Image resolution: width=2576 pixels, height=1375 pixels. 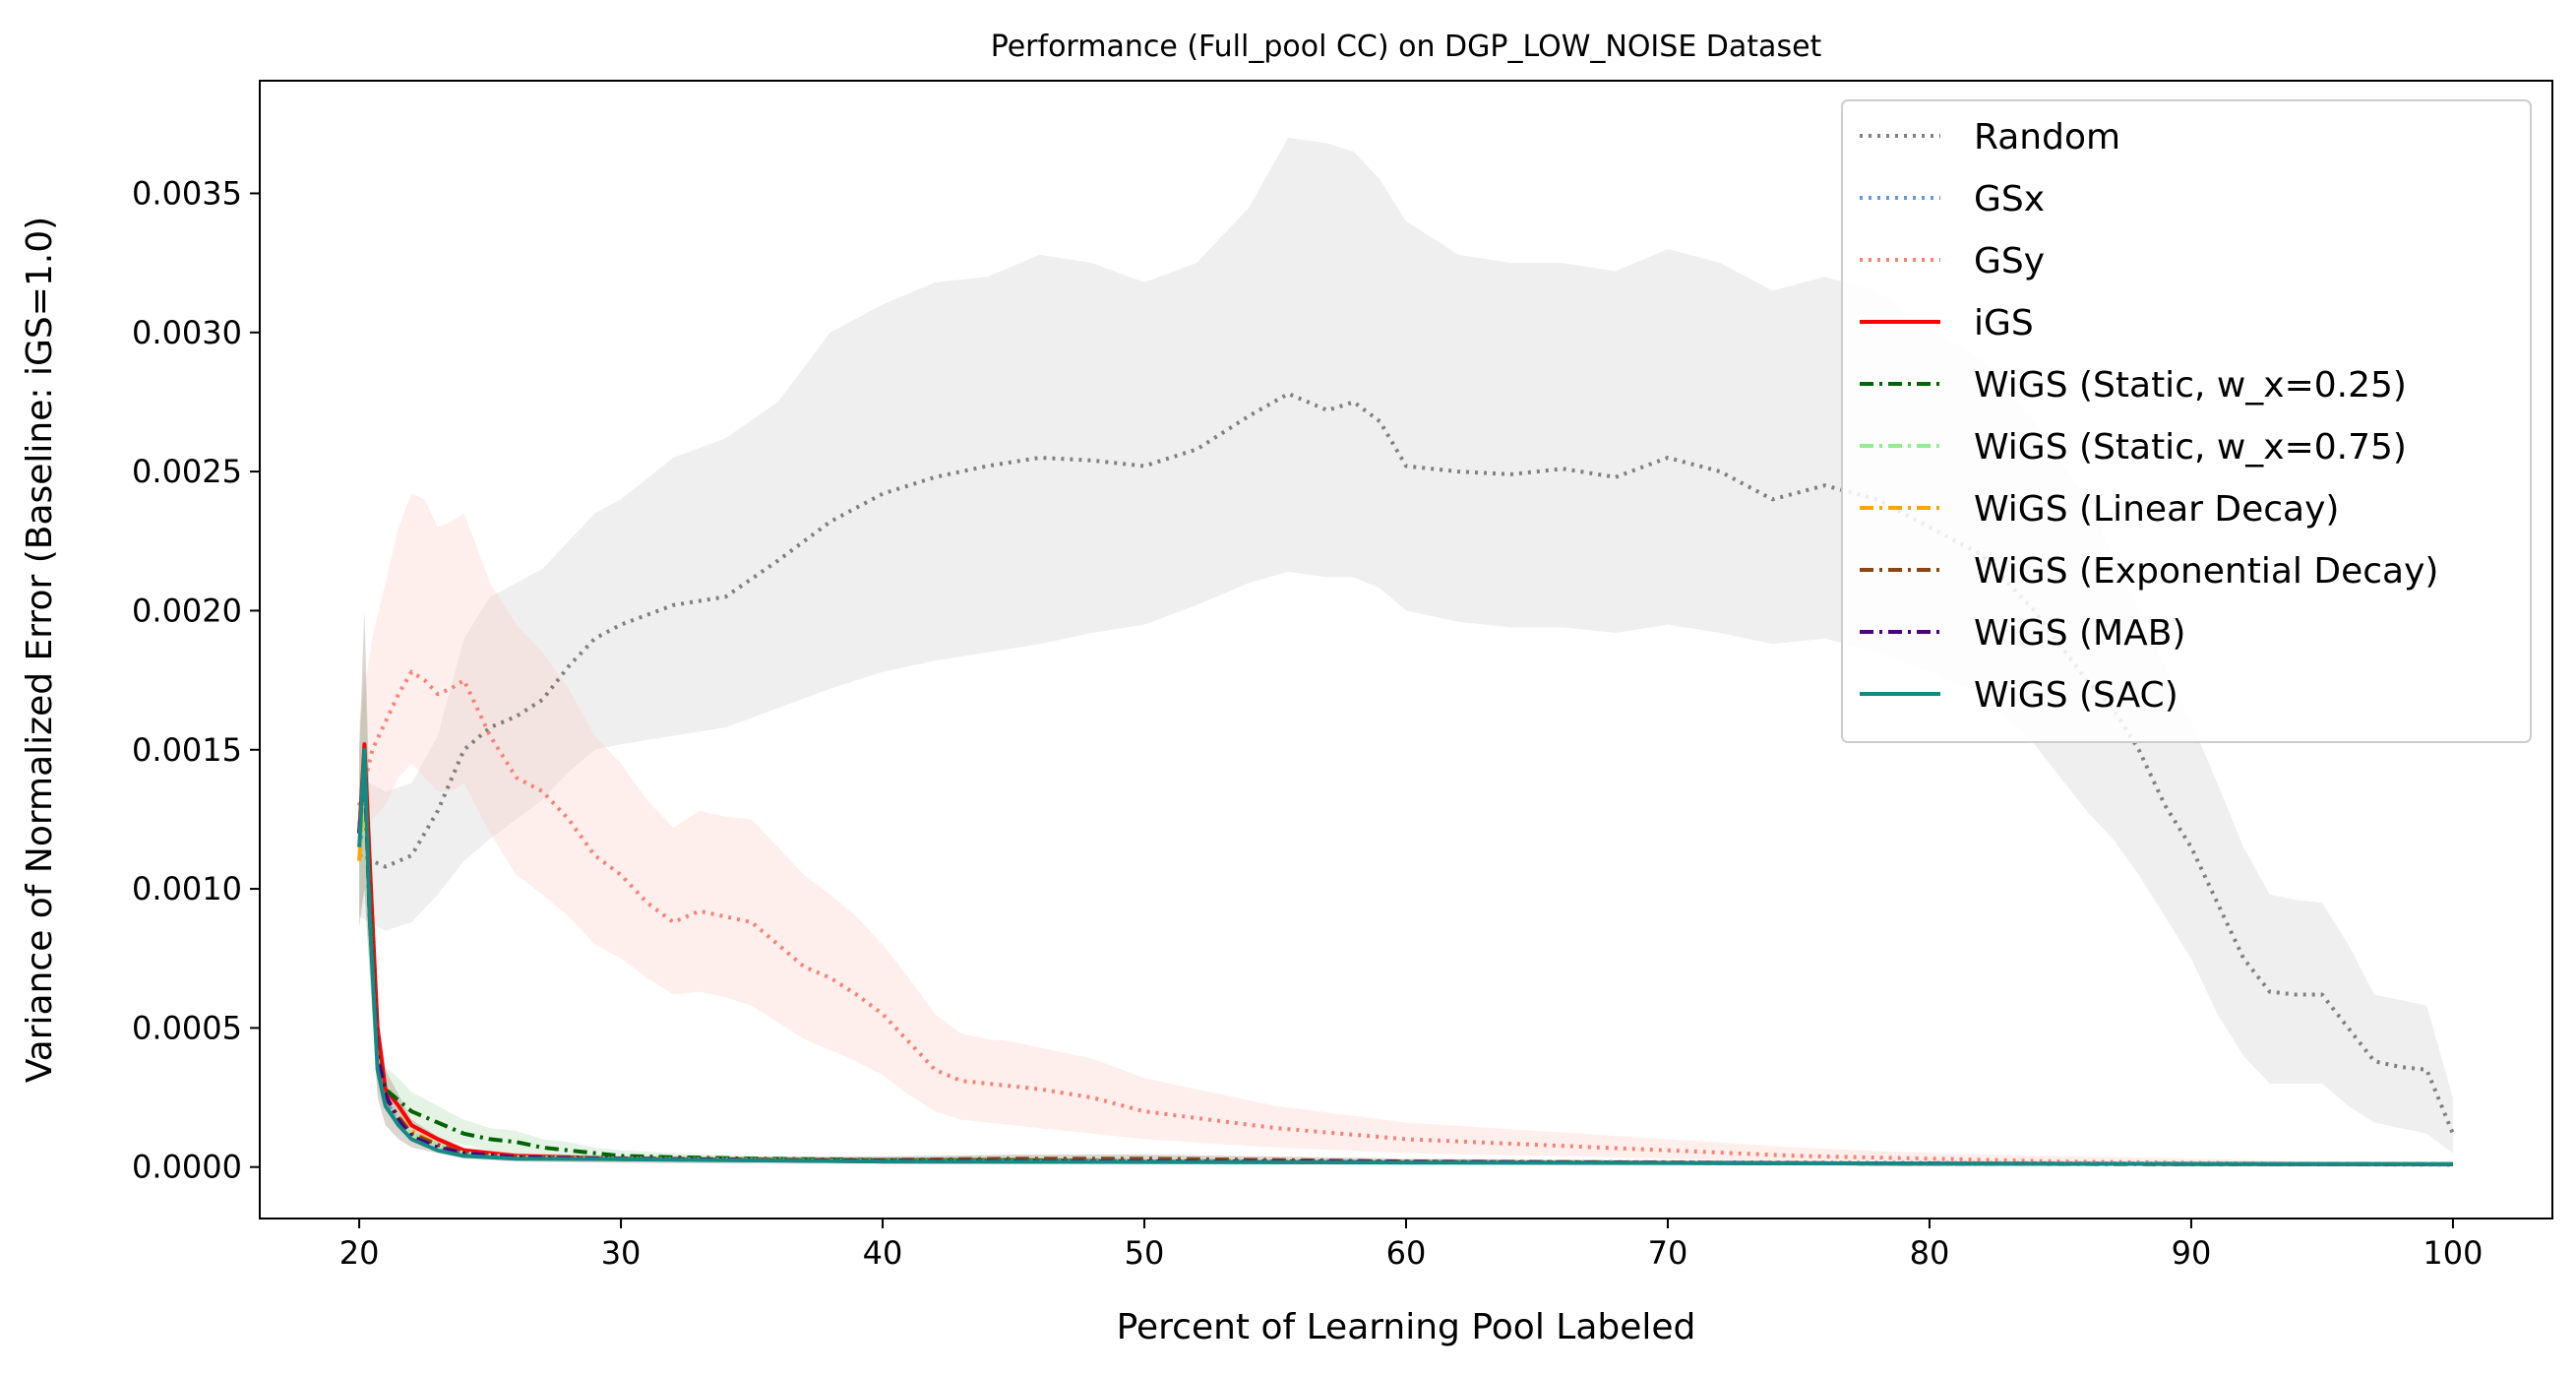 What do you see at coordinates (1406, 1253) in the screenshot?
I see `x-tick-label: 60` at bounding box center [1406, 1253].